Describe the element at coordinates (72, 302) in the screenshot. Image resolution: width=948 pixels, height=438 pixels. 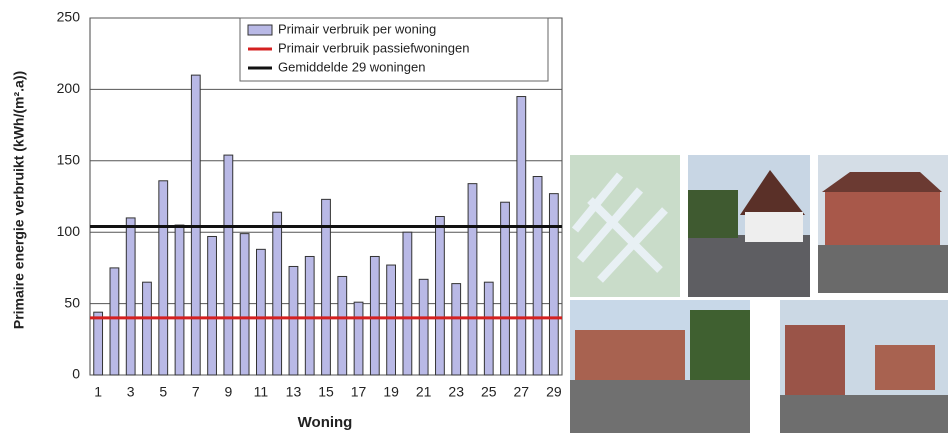
I see `y-tick-label: 50` at that location.